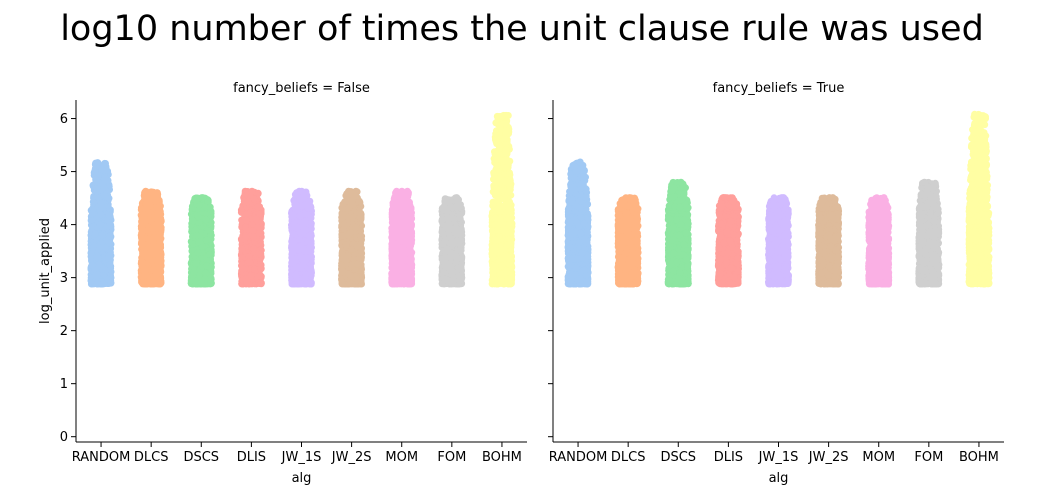  I want to click on strip-dlcs, so click(151, 237).